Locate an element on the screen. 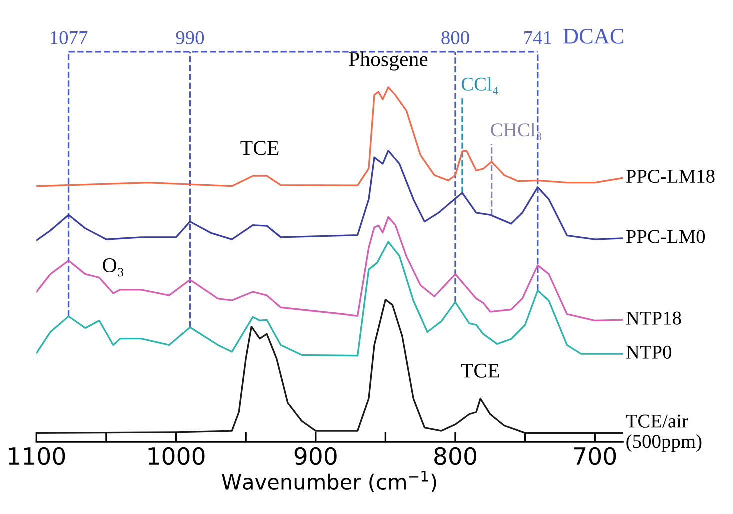  ref-line-label: 800 is located at coordinates (456, 37).